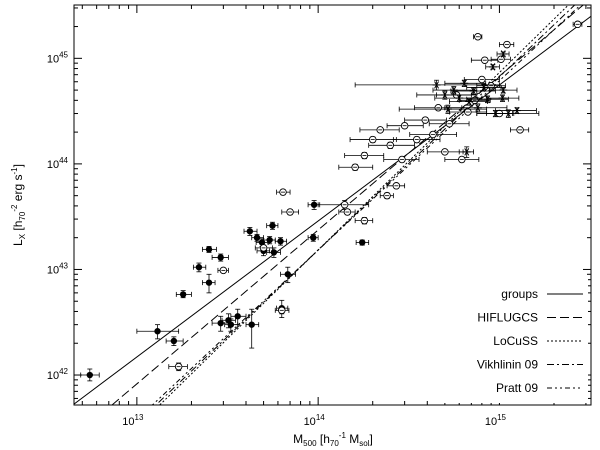 The width and height of the screenshot is (600, 450). Describe the element at coordinates (58, 268) in the screenshot. I see `y-tick-label: 1043` at that location.